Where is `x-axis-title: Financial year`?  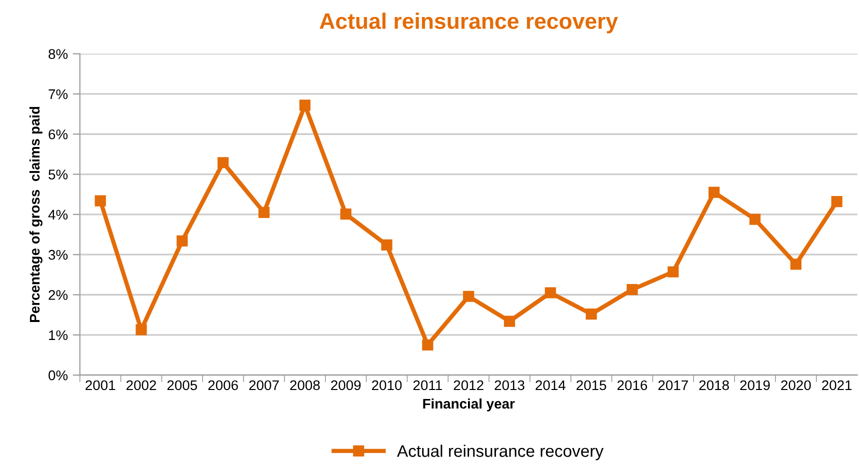 x-axis-title: Financial year is located at coordinates (469, 405).